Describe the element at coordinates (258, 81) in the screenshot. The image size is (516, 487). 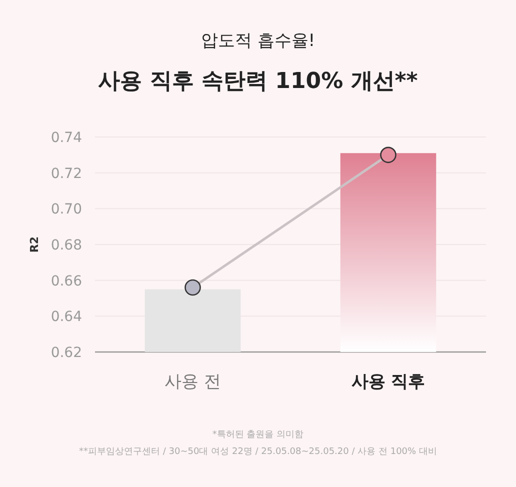
I see `chart-subtitle: 사용 직후 속탄력 110% 개선**` at that location.